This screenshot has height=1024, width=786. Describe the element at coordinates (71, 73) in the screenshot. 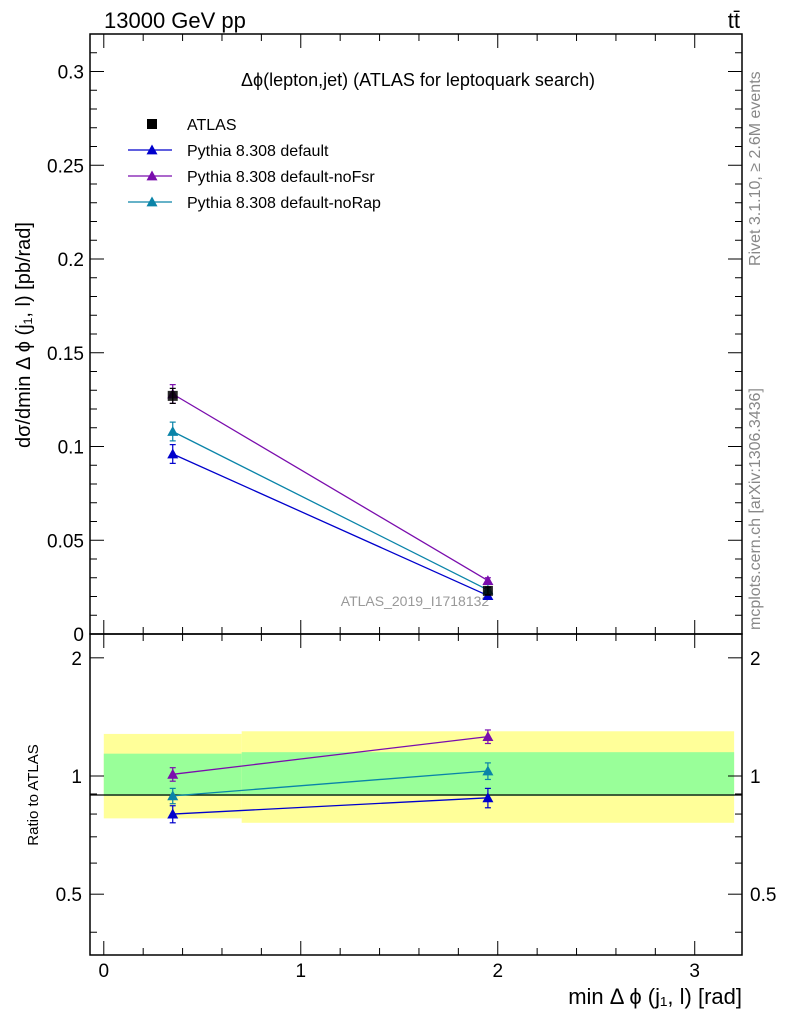

I see `main-y-tick-label: 0.3` at that location.